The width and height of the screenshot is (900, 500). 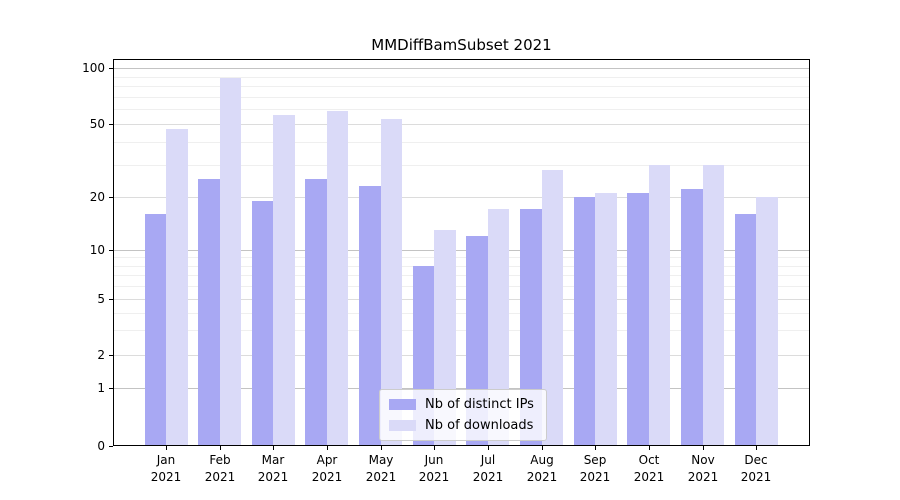 I want to click on bar-downloads-dec, so click(x=767, y=321).